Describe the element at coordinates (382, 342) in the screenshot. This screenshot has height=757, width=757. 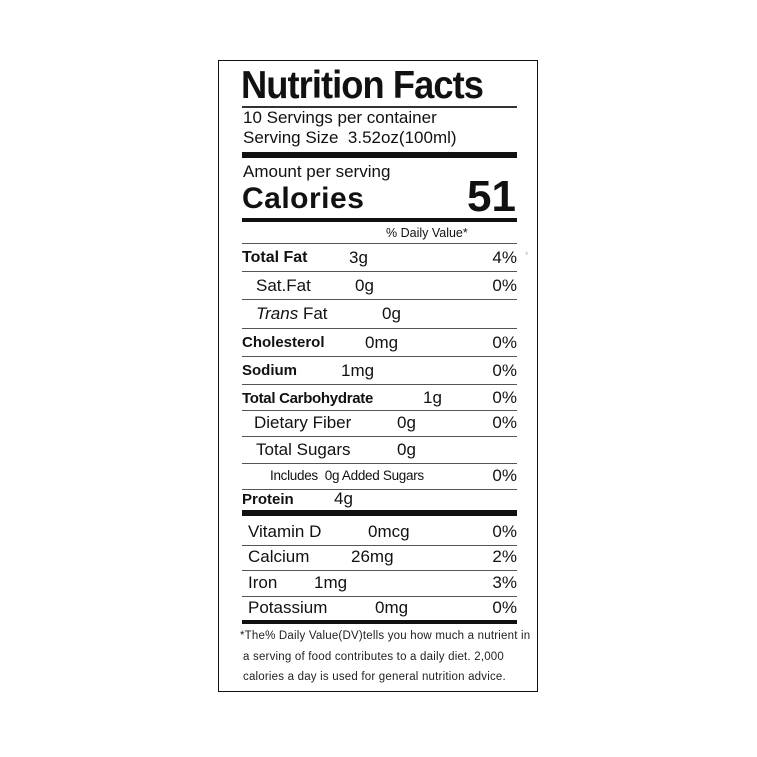
I see `nutrient-amount: 0mg` at that location.